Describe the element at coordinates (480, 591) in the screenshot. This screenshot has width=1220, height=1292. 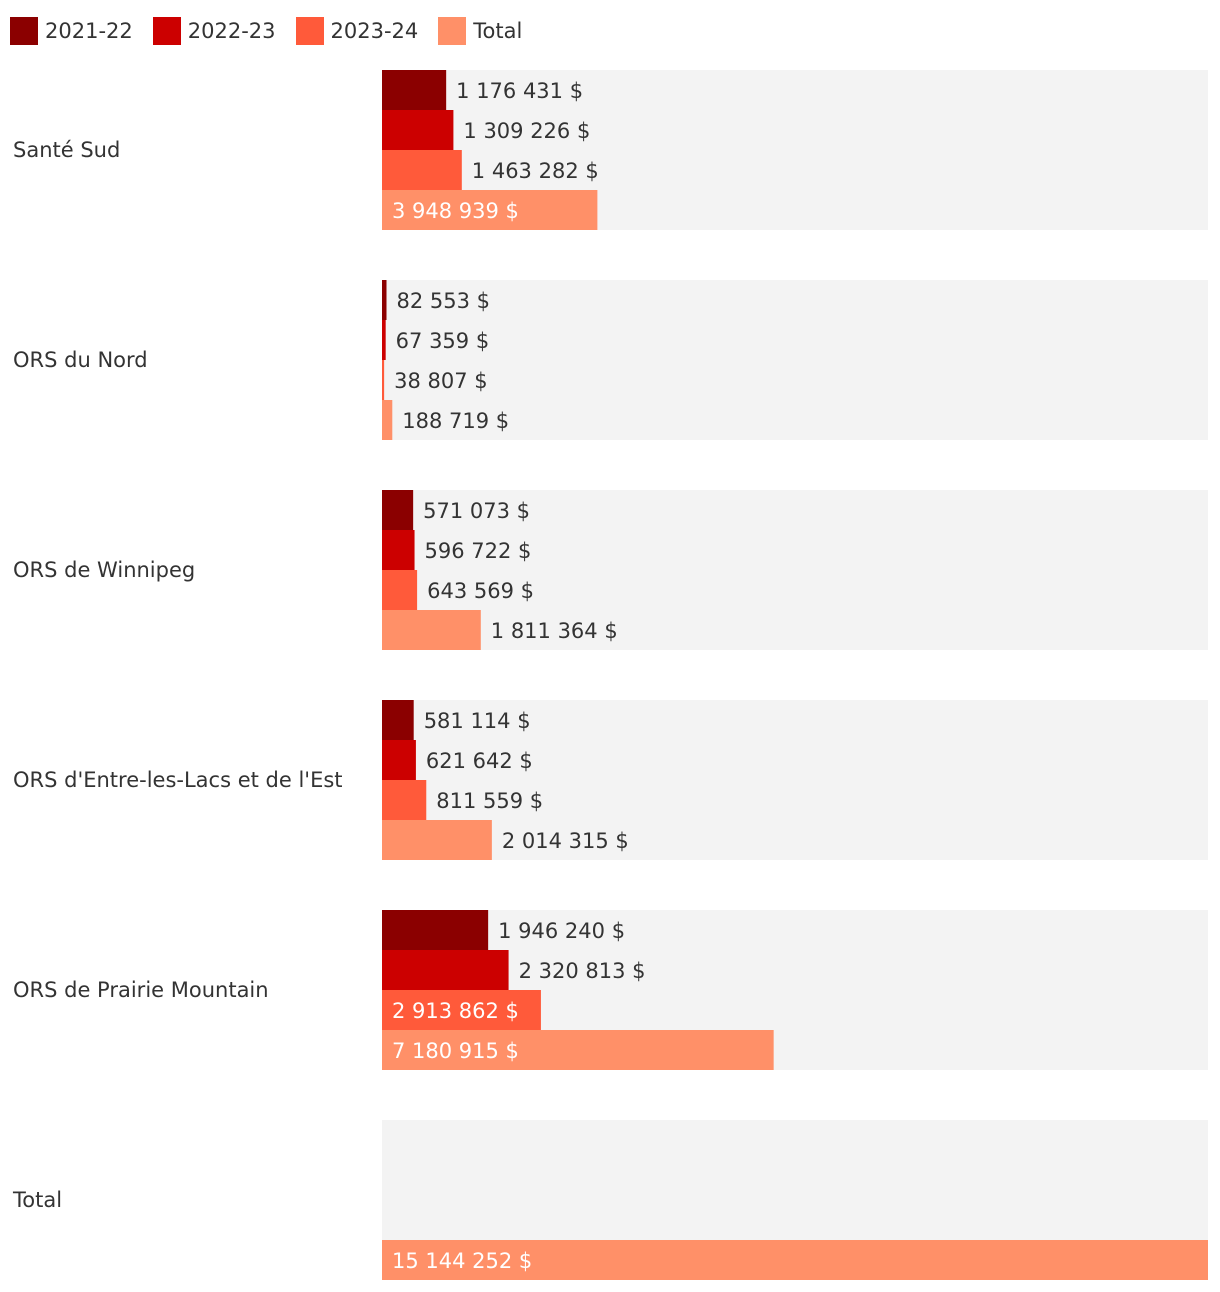
I see `bar-value-label: 643 569 $` at that location.